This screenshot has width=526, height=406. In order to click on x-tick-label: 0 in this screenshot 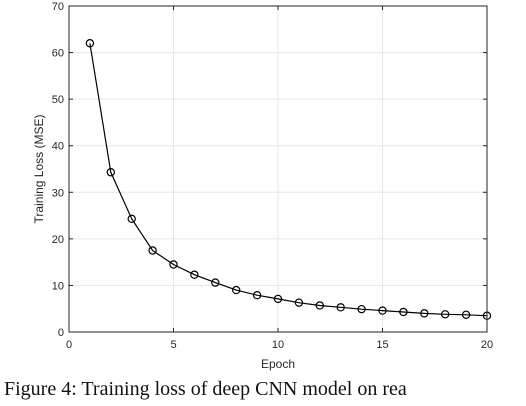, I will do `click(69, 345)`.